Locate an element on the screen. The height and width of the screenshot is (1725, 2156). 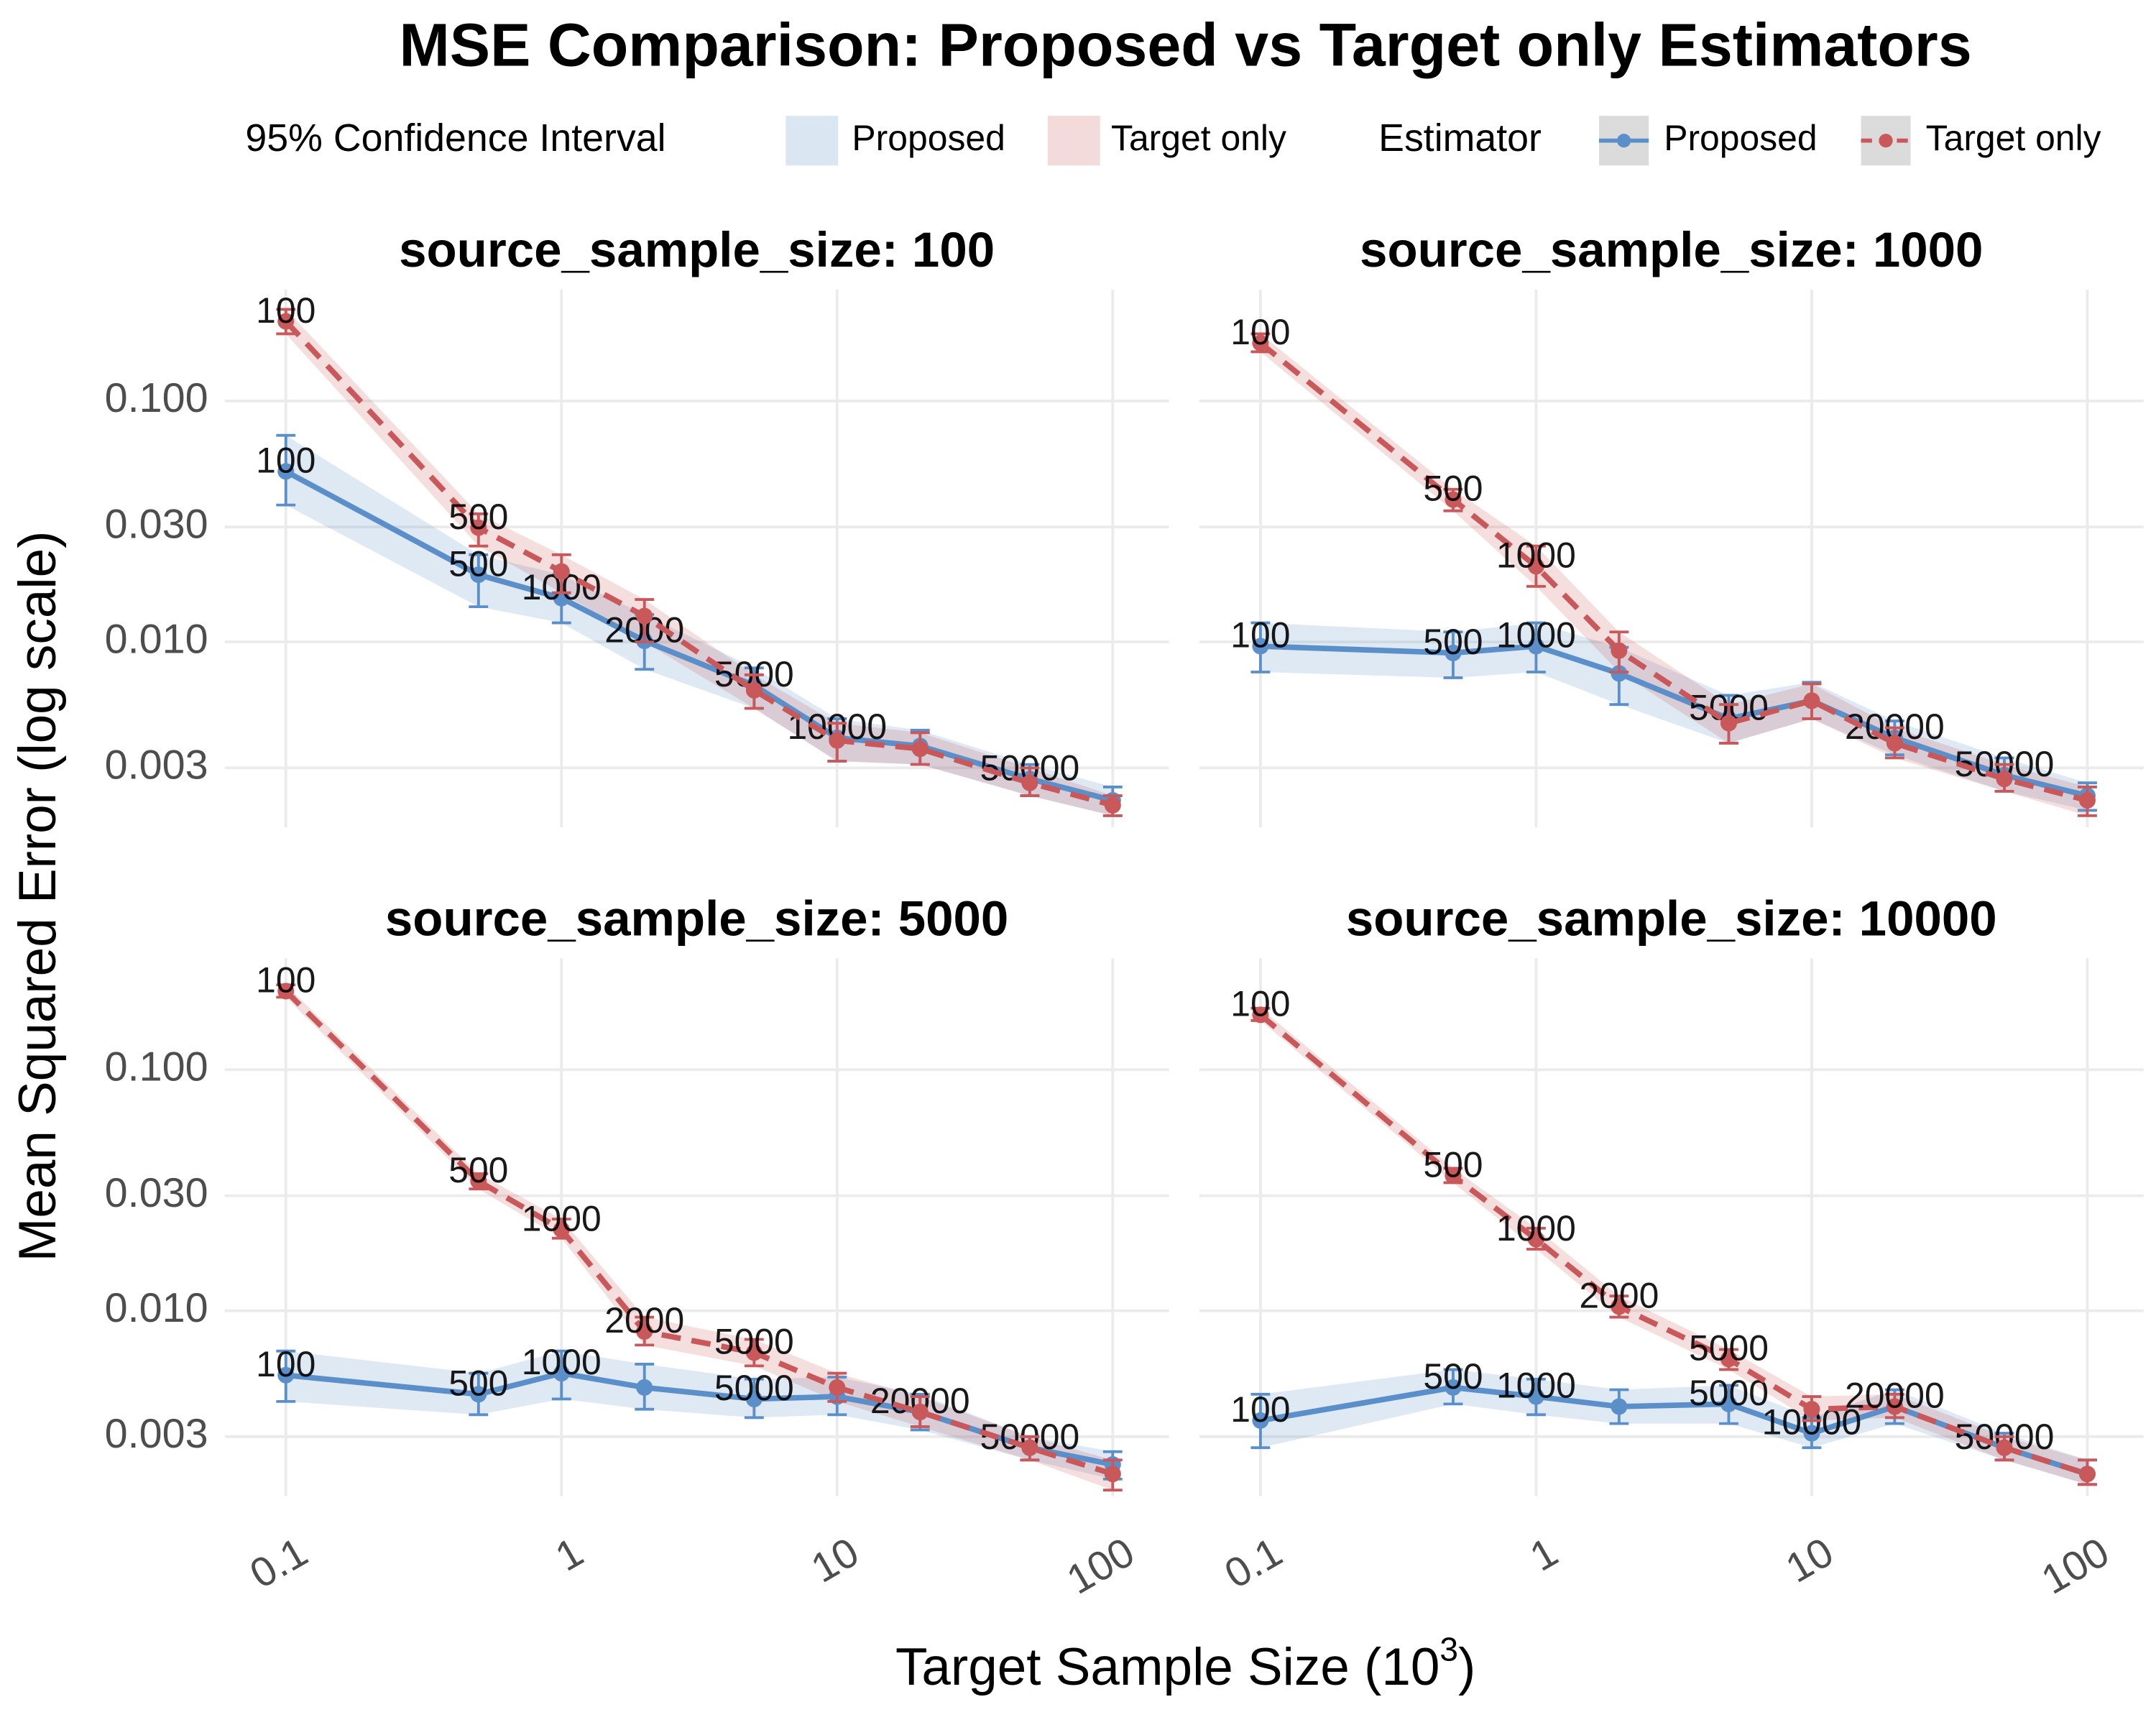
y-tick-label: 0.010 is located at coordinates (157, 639).